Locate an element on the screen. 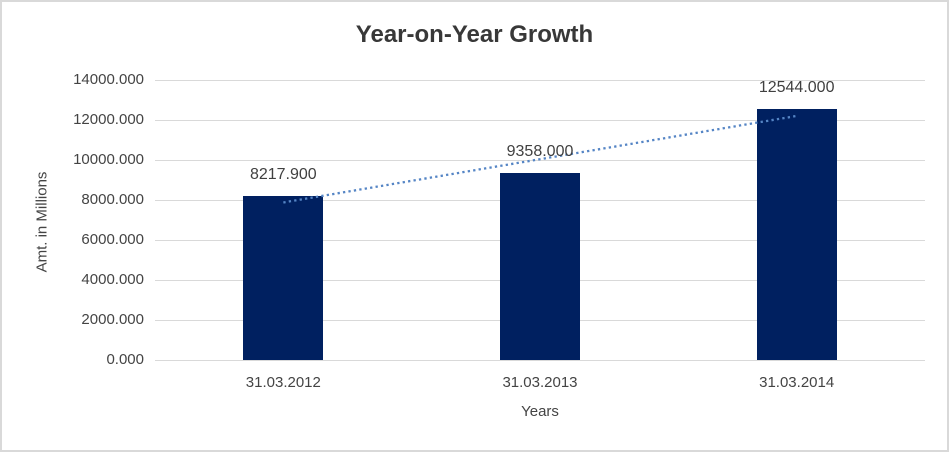 The height and width of the screenshot is (452, 949). x-axis-tick-label: 31.03.2014 is located at coordinates (797, 382).